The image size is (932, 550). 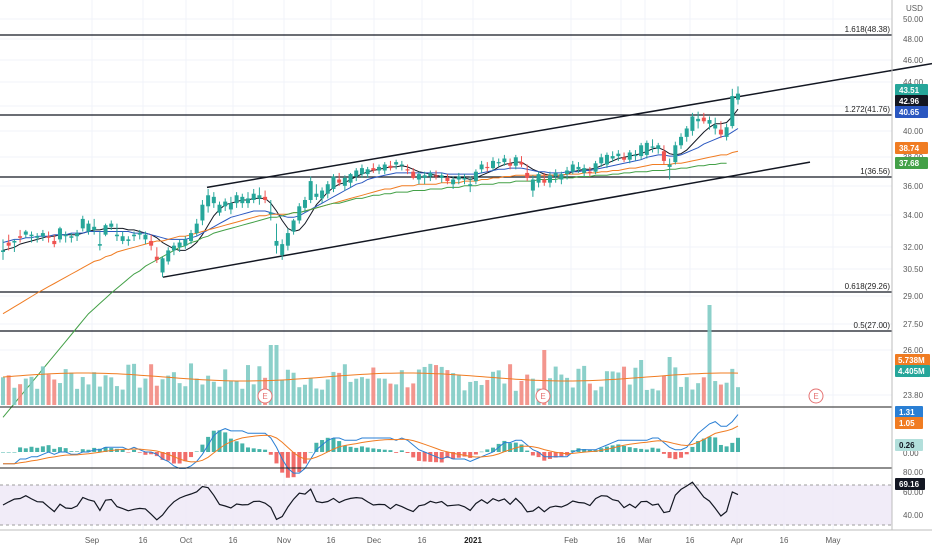 I want to click on macd-signal-line, so click(x=371, y=445).